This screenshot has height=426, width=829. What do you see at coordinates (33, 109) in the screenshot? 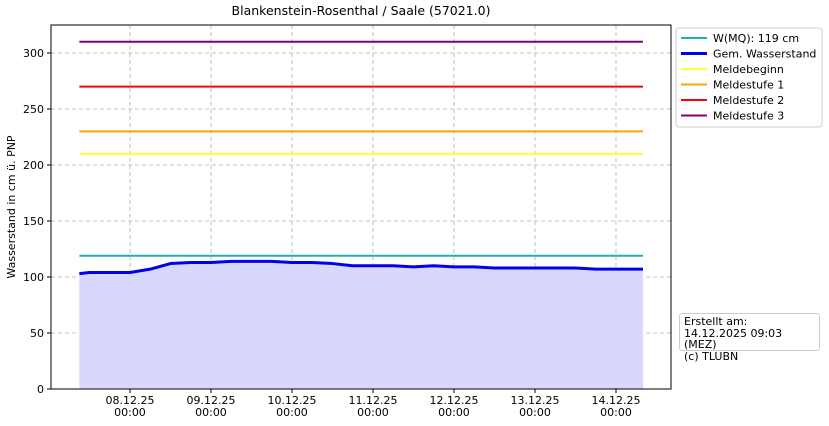
I see `y-tick-label: 250` at bounding box center [33, 109].